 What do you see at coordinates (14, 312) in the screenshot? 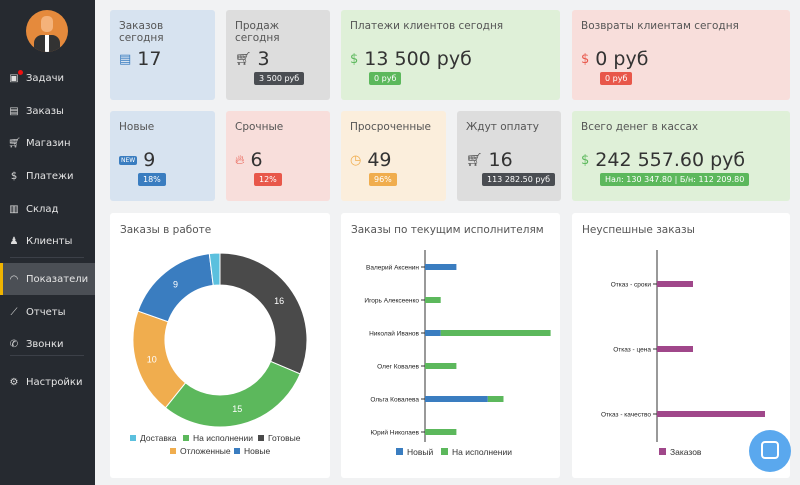
I see `line-chart-icon: ⟋` at bounding box center [14, 312].